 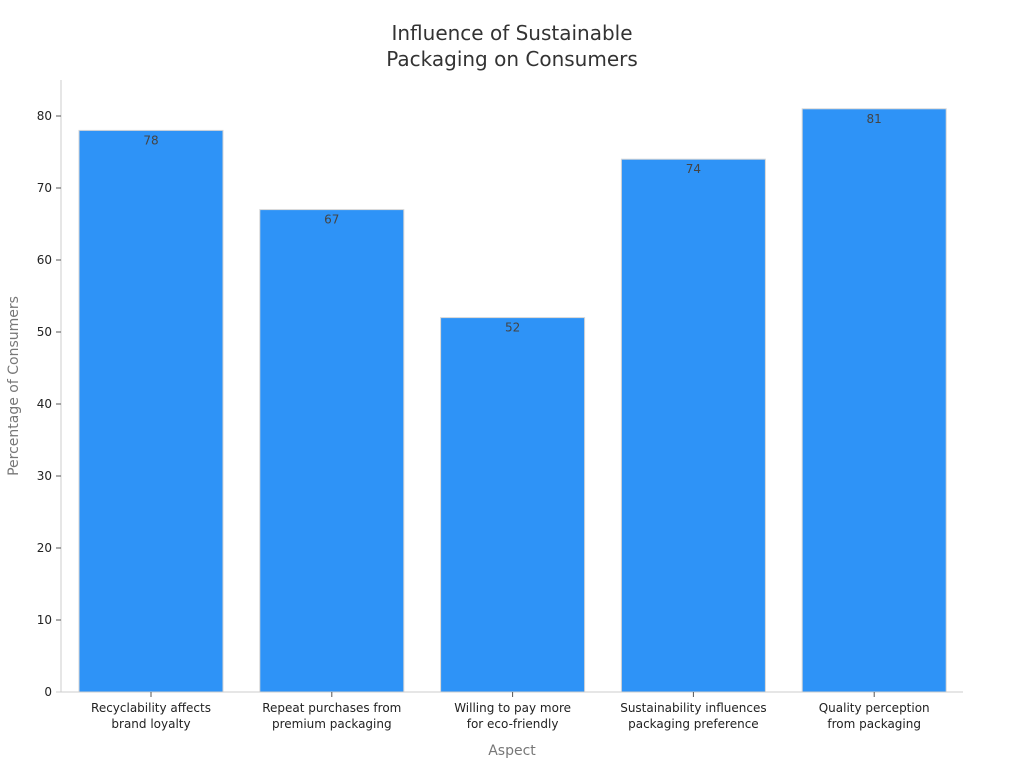 I want to click on x-tick-label: from packaging, so click(x=874, y=724).